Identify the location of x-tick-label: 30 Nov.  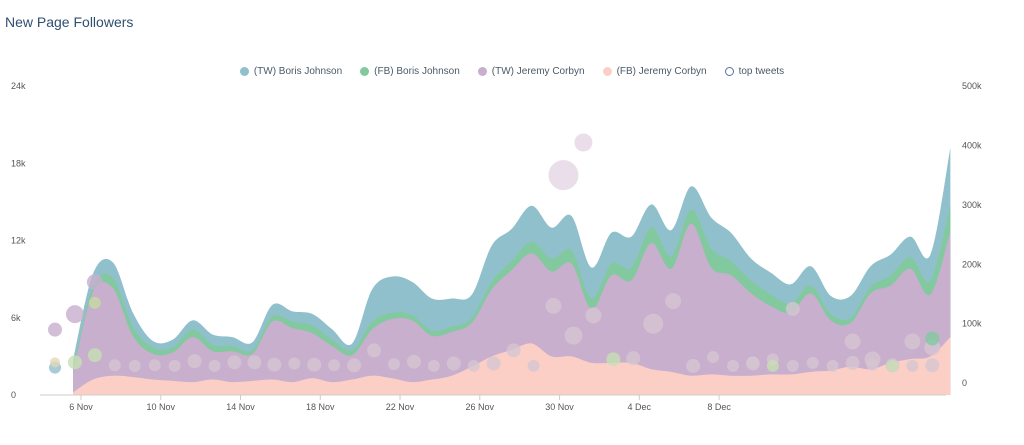
(559, 407).